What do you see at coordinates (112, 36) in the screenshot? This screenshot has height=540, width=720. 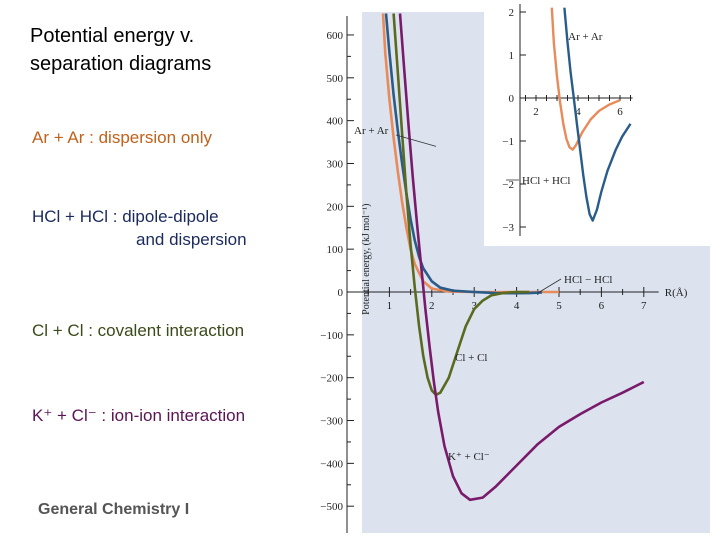 I see `slide-title-line1: Potential energy v.` at bounding box center [112, 36].